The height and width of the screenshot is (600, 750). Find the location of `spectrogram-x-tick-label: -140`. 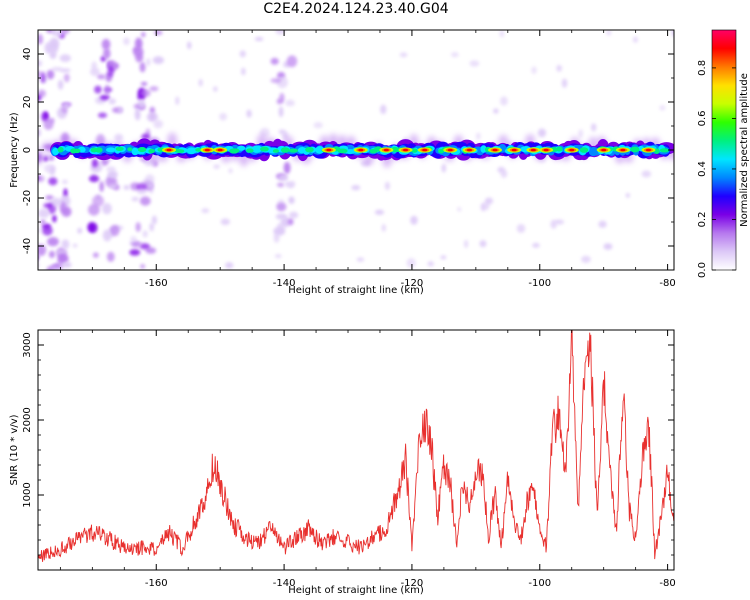

spectrogram-x-tick-label: -140 is located at coordinates (284, 283).